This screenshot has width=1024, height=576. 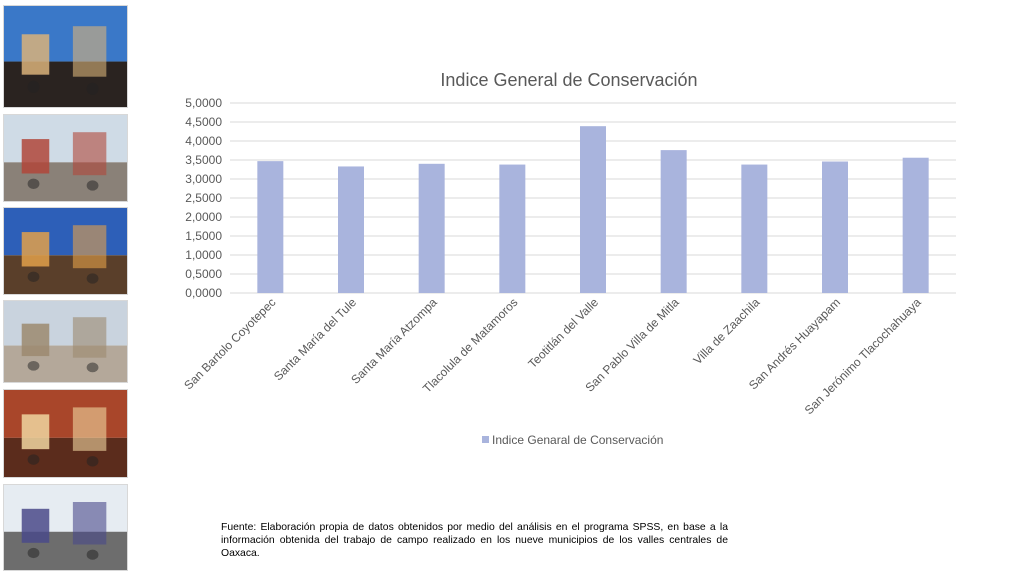 What do you see at coordinates (203, 141) in the screenshot?
I see `y-tick-label: 4,0000` at bounding box center [203, 141].